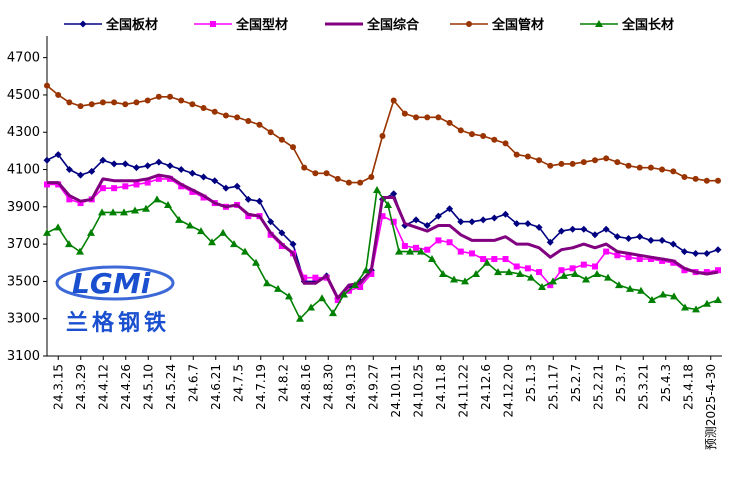 The width and height of the screenshot is (739, 491). I want to click on x-tick-label: 25.2.21, so click(598, 387).